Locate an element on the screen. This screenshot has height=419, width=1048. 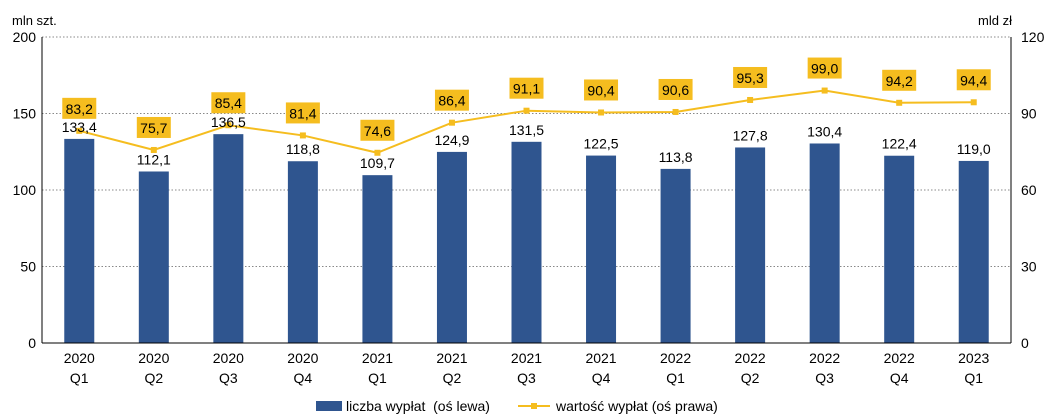
line-series is located at coordinates (526, 121).